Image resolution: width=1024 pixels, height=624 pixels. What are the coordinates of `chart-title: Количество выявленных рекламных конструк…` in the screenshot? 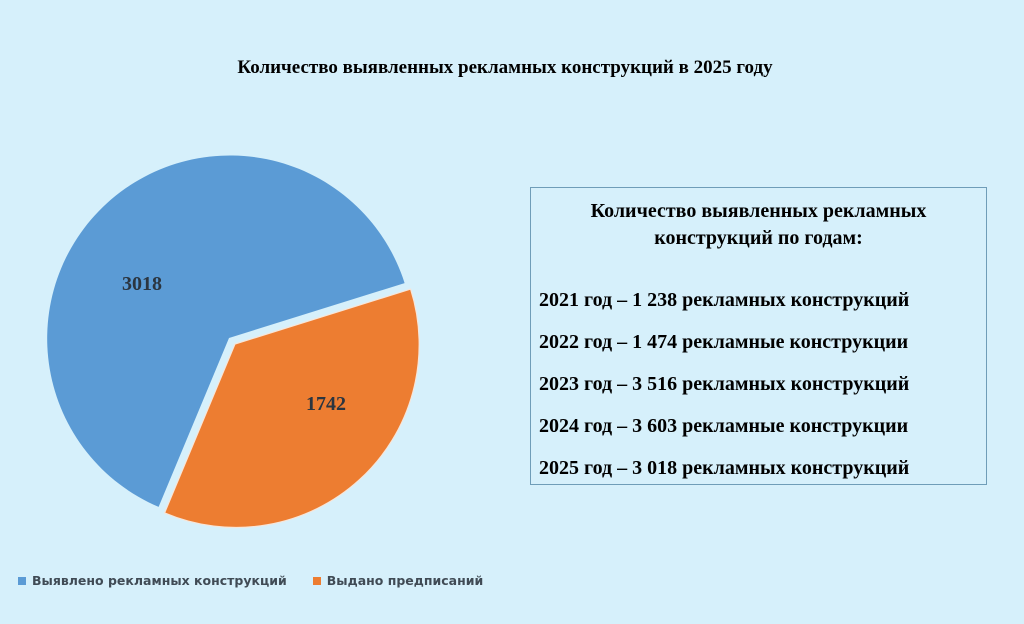 It's located at (505, 67).